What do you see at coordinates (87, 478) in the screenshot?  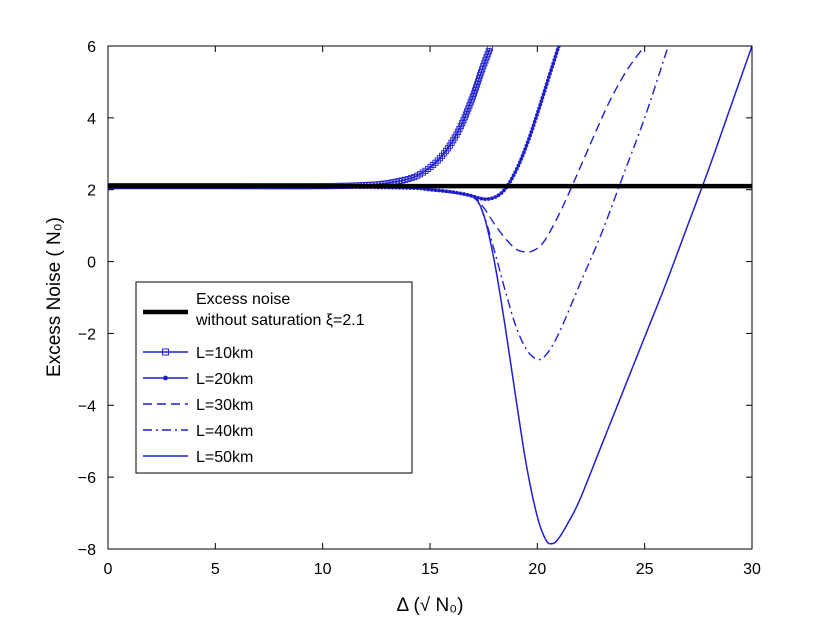 I see `y-tick-label: −6` at bounding box center [87, 478].